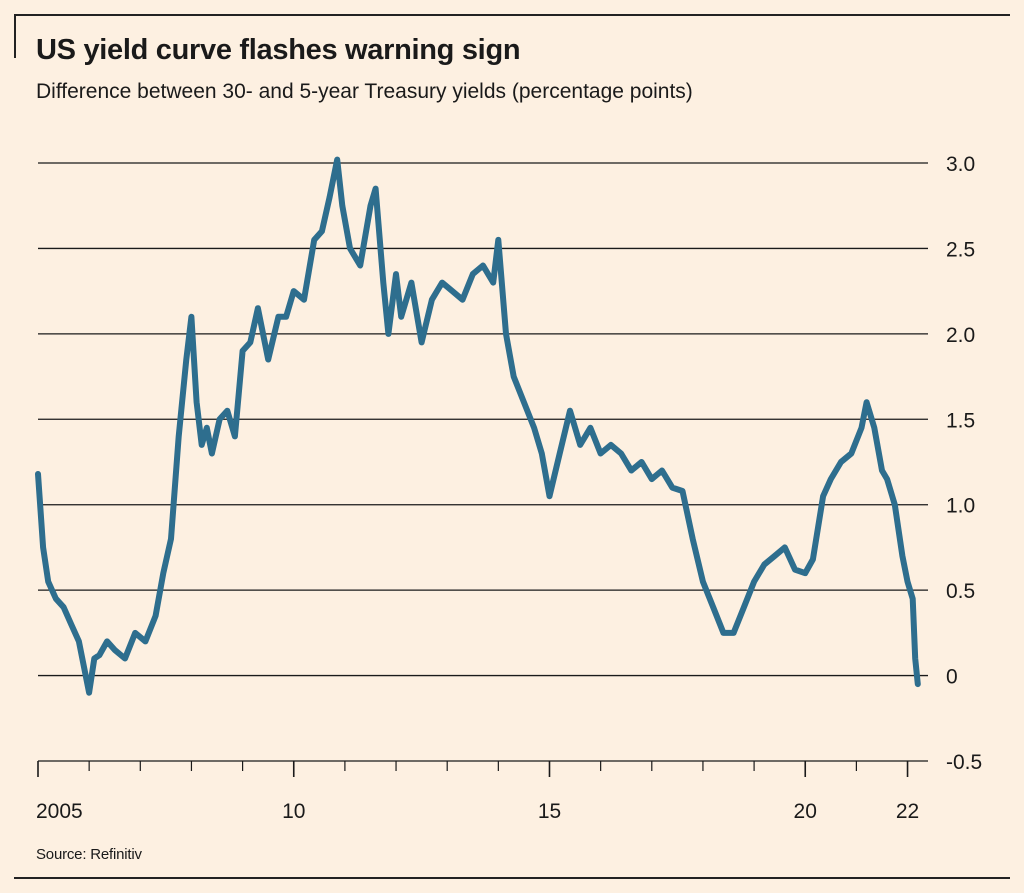 This screenshot has height=893, width=1024. What do you see at coordinates (907, 811) in the screenshot?
I see `x-tick-label-4: 22` at bounding box center [907, 811].